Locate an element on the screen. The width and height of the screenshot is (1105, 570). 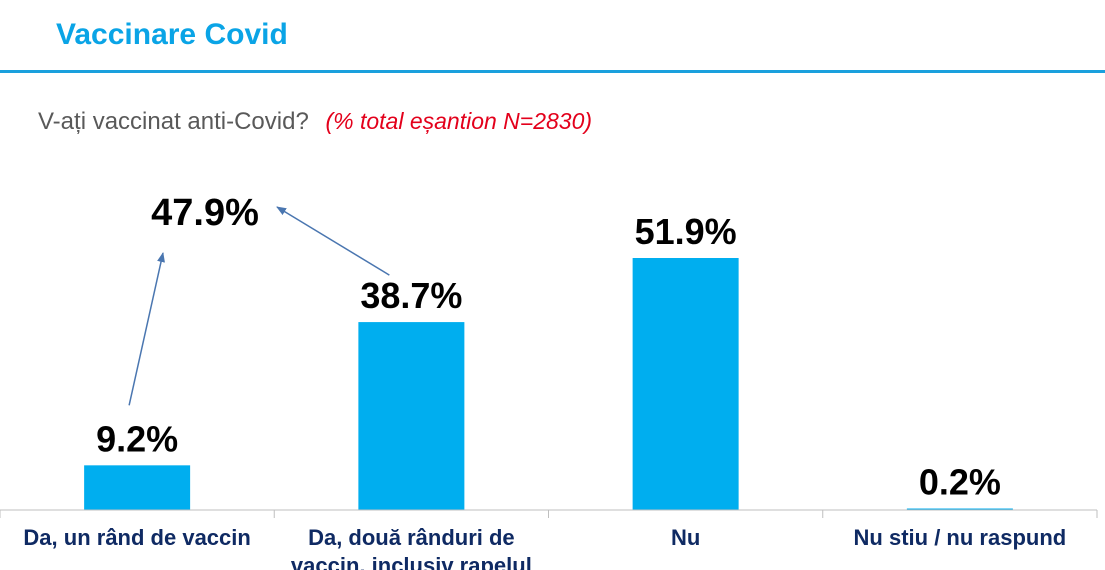
page-title: Vaccinare Covid is located at coordinates (172, 34).